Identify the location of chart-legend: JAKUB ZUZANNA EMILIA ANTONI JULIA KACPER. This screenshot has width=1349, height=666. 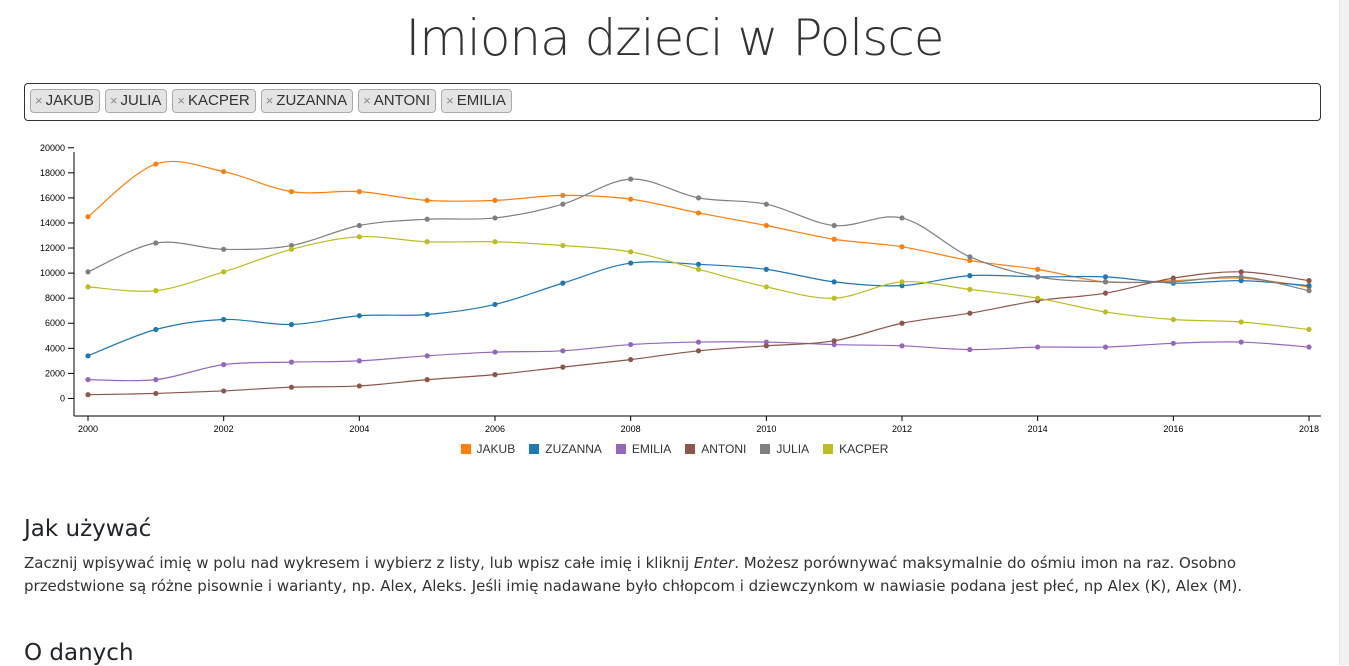
(674, 449).